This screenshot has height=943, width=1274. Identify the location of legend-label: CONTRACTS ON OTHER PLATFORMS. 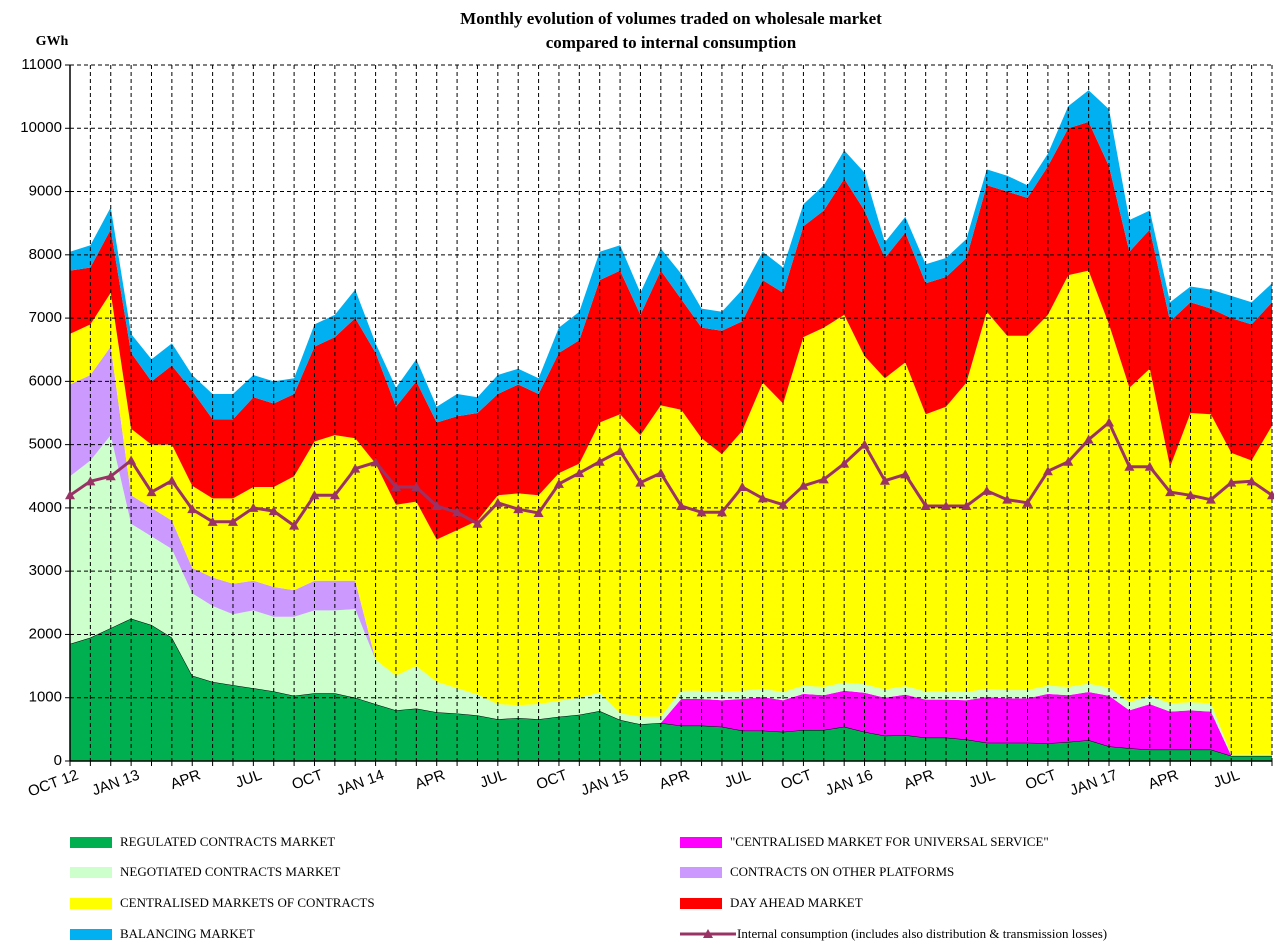
(842, 871).